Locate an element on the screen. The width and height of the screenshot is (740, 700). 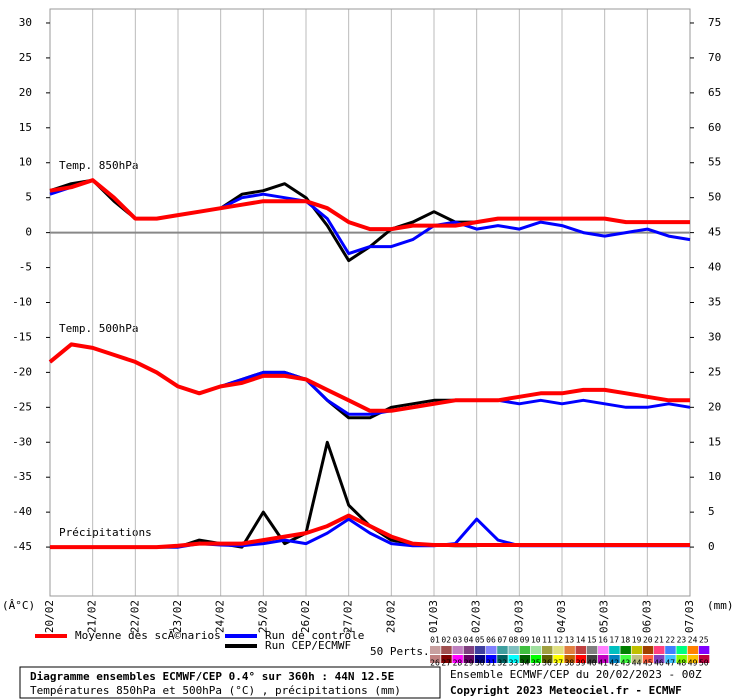
pert-label: 17 is located at coordinates (614, 640).